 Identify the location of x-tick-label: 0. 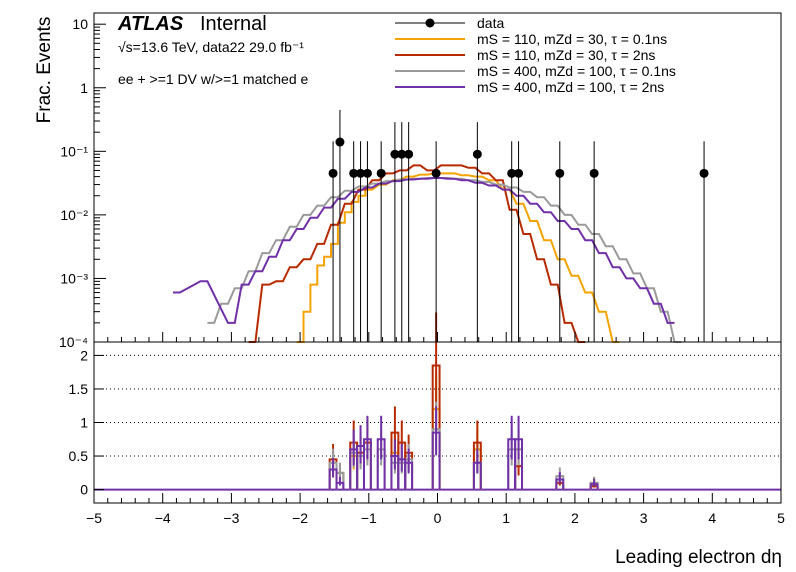
(438, 518).